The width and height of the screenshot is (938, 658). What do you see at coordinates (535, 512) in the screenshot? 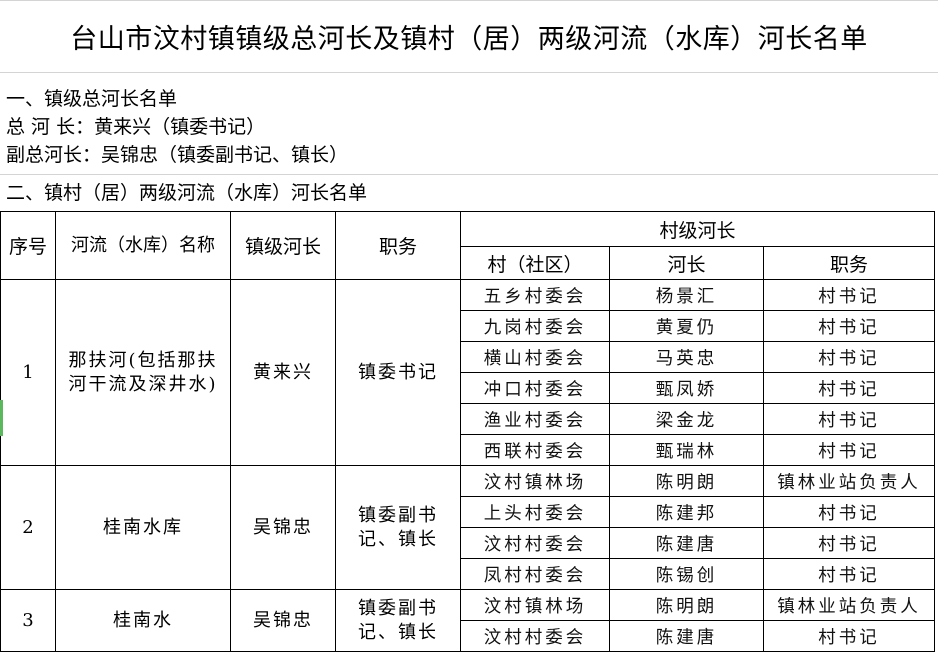
I see `village-cell: 上头村委会` at bounding box center [535, 512].